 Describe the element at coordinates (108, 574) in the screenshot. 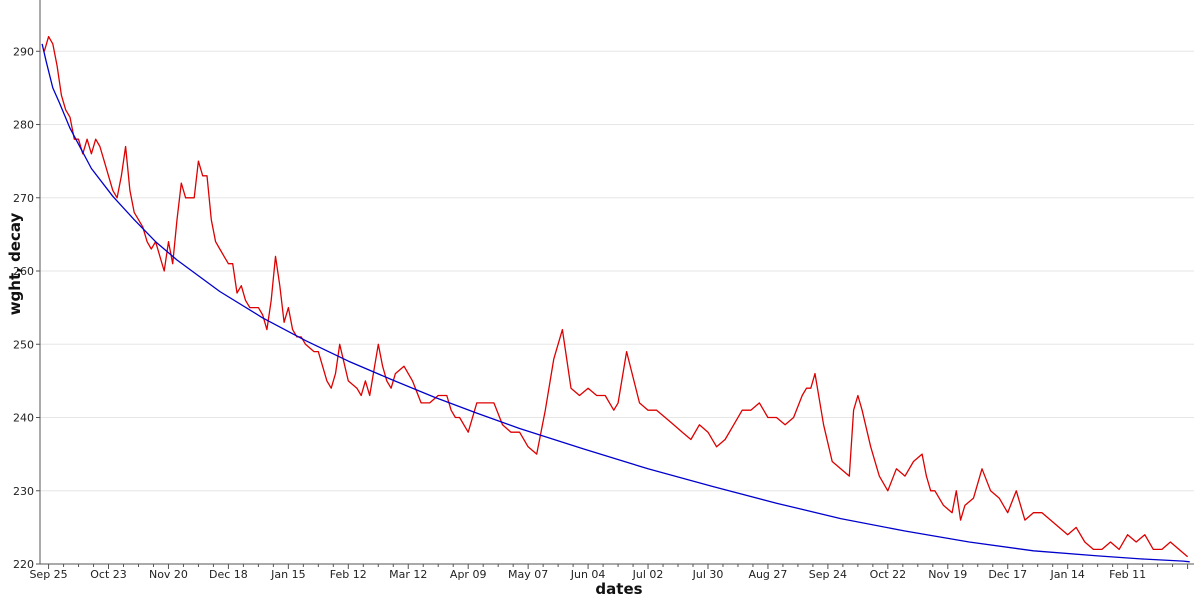

I see `x-tick-label: Oct 23` at that location.